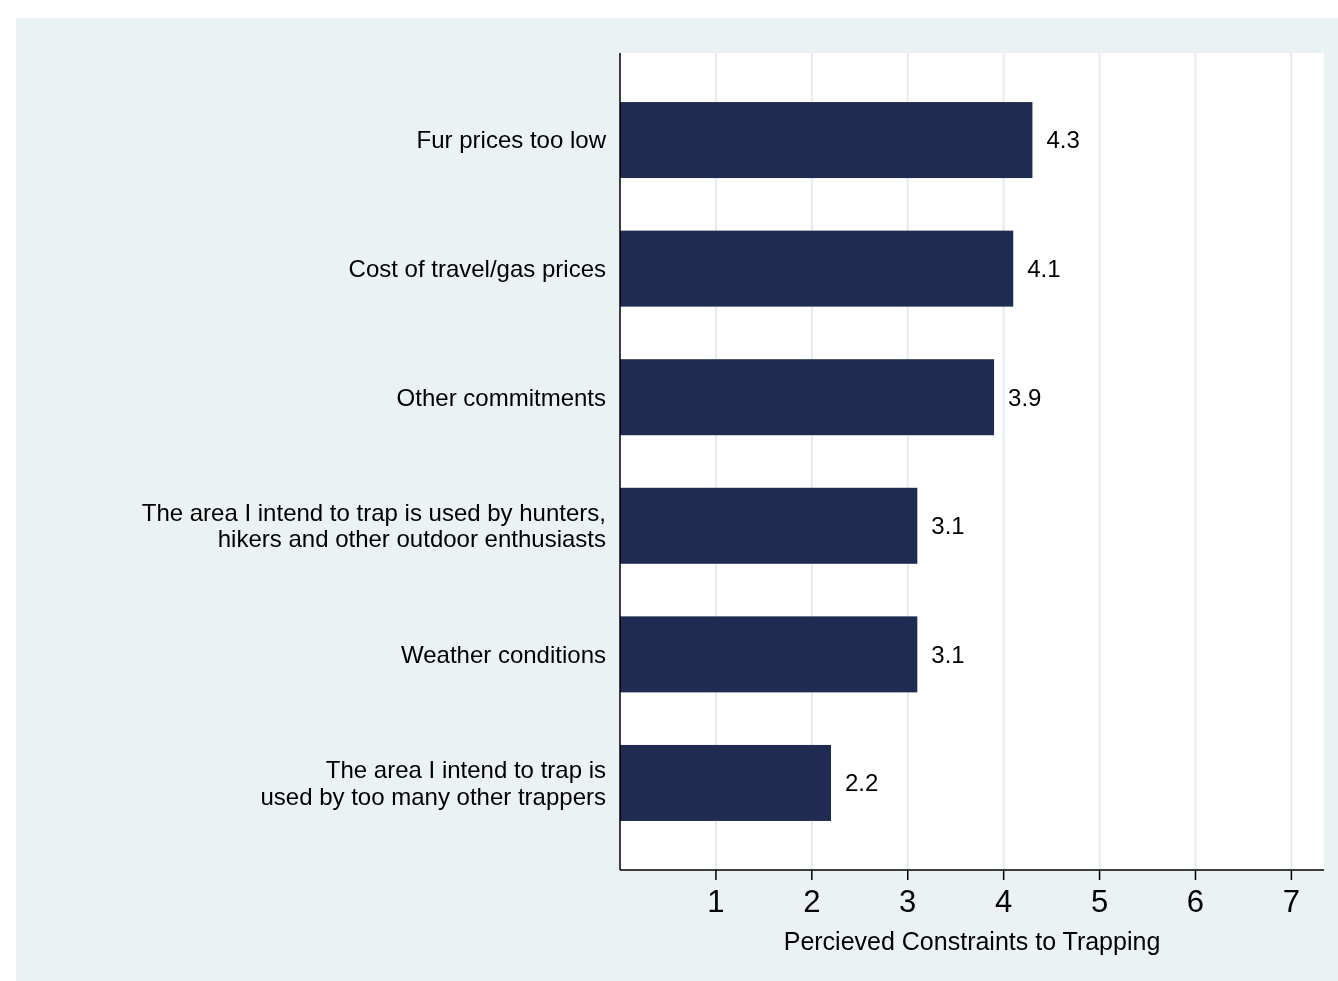 The height and width of the screenshot is (981, 1338). Describe the element at coordinates (1099, 901) in the screenshot. I see `x-tick-label: 5` at that location.